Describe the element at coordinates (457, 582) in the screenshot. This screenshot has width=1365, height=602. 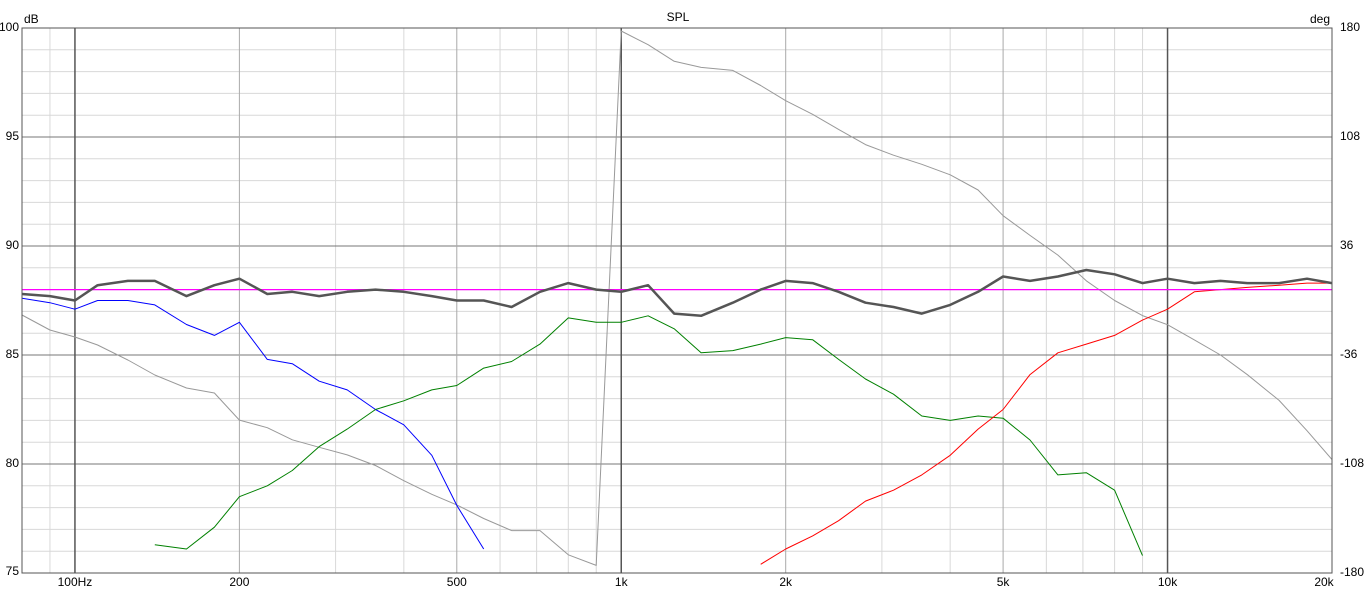
I see `x-tick-label: 500` at that location.